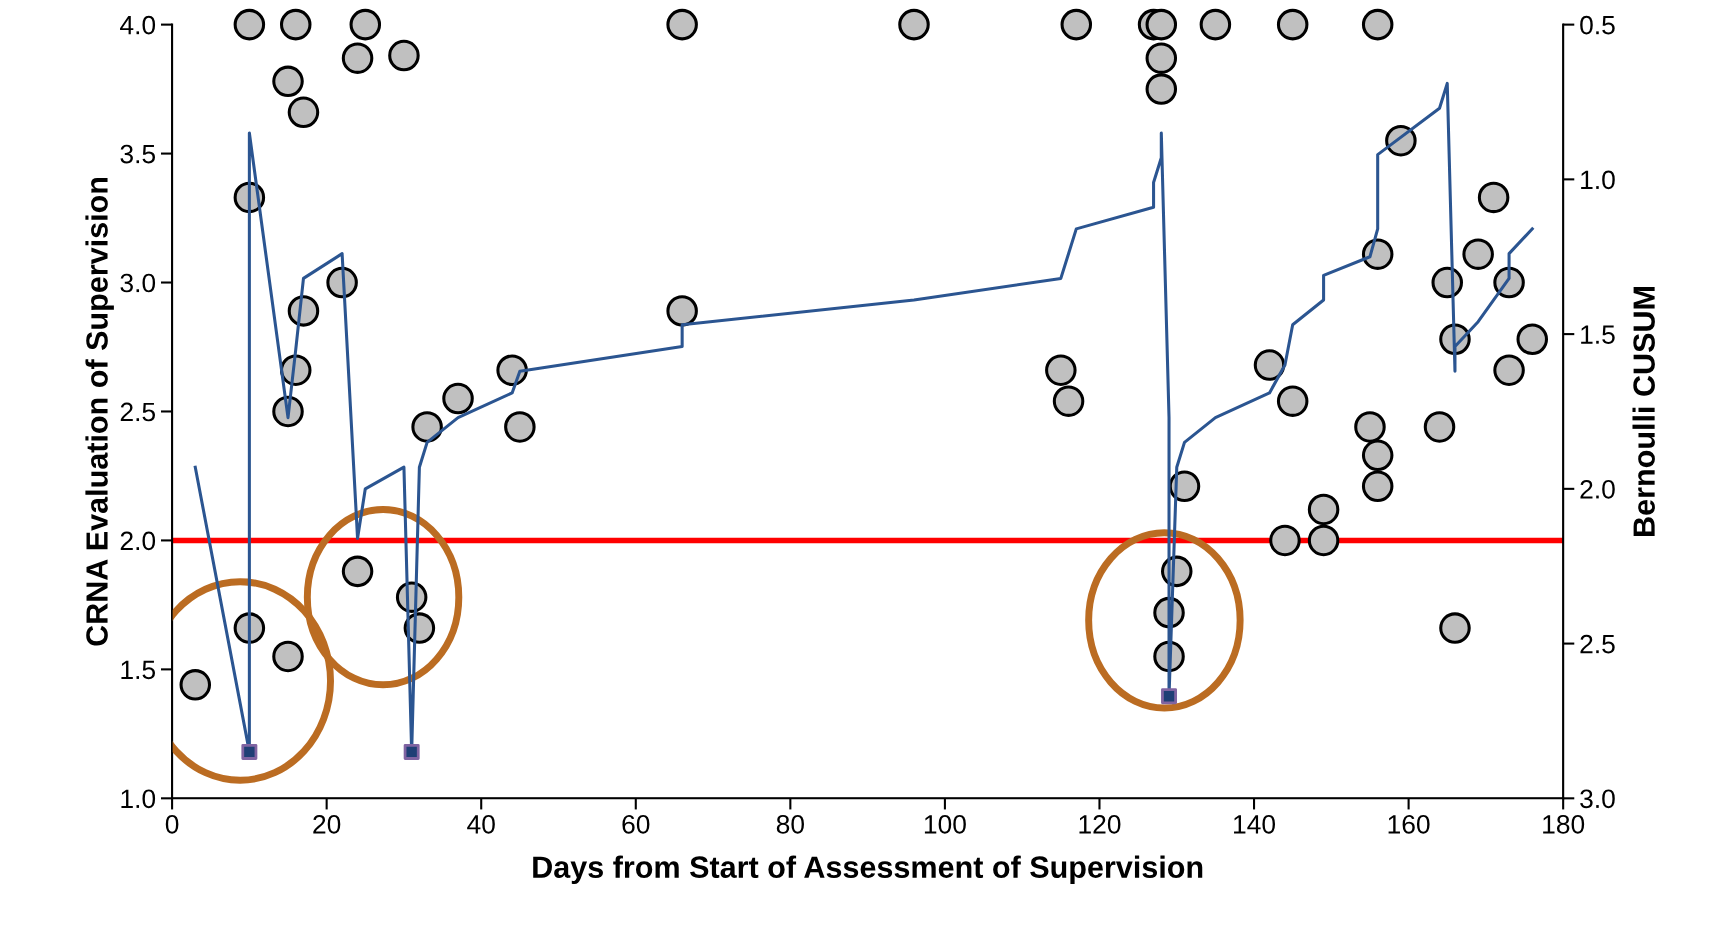  What do you see at coordinates (1597, 489) in the screenshot?
I see `y2-tick-label: 2.0` at bounding box center [1597, 489].